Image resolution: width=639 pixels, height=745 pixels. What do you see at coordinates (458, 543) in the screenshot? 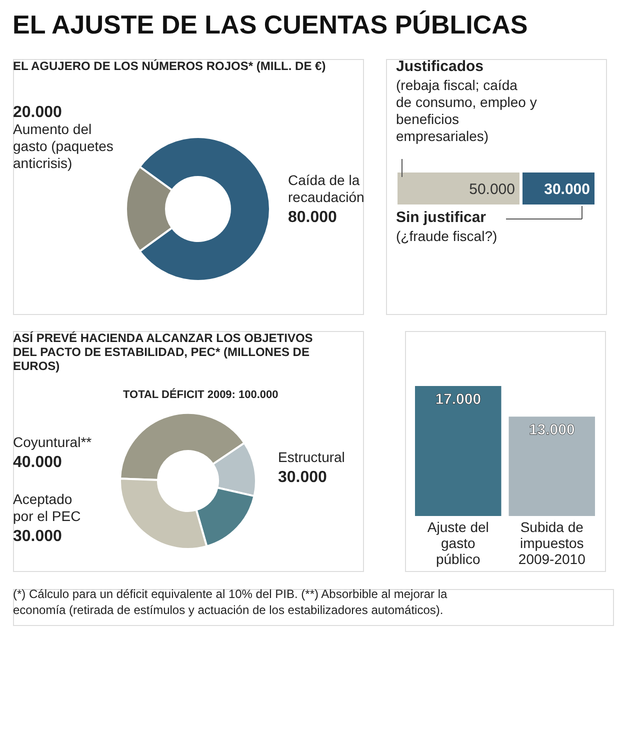
I see `x-tick-label: Ajuste del gasto público` at bounding box center [458, 543].